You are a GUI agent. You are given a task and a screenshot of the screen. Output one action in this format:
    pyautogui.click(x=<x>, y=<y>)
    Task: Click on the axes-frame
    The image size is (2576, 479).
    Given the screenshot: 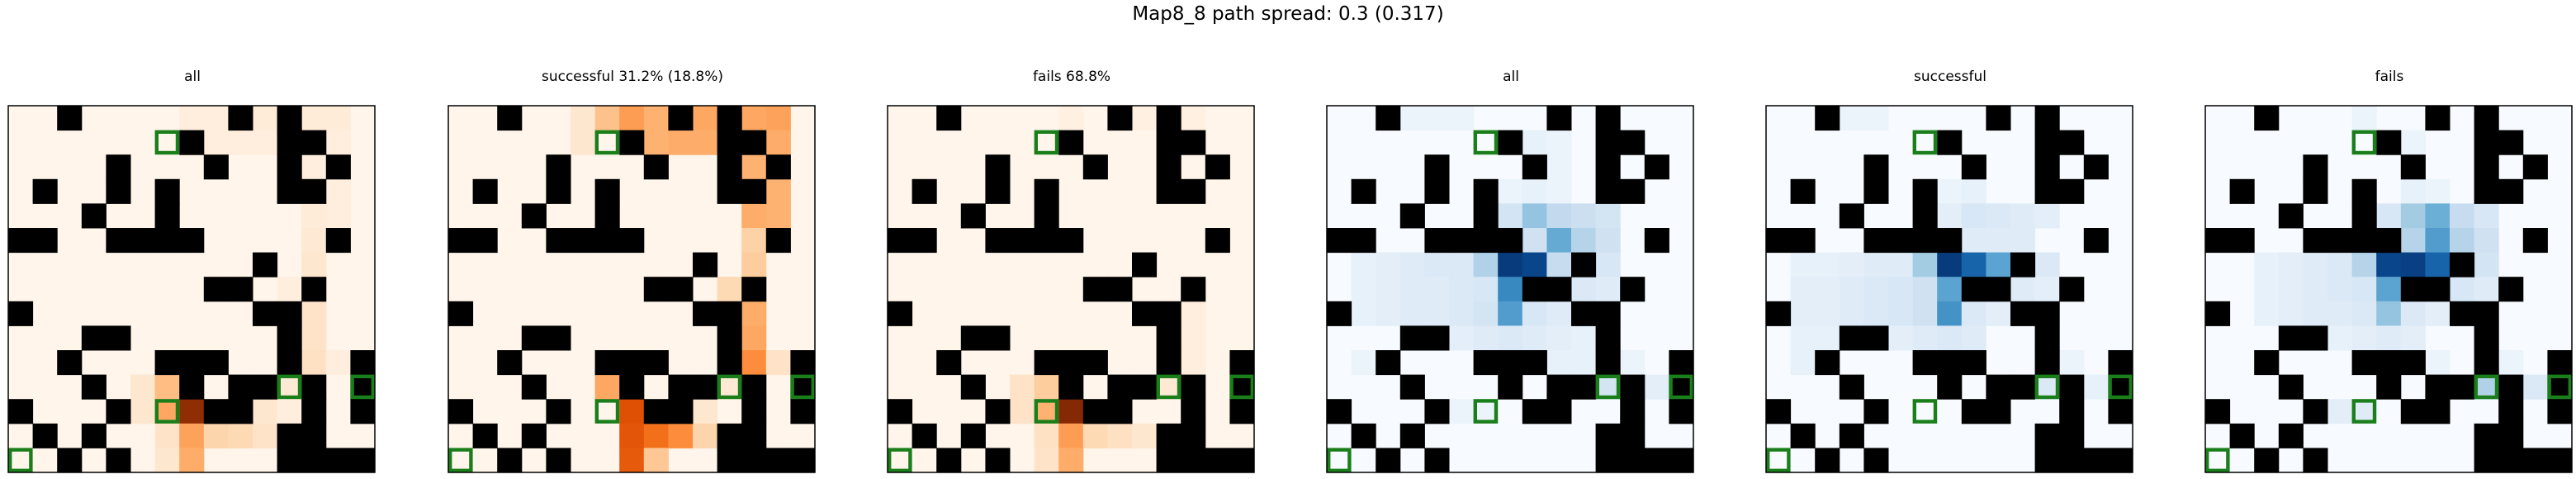 What is the action you would take?
    pyautogui.click(x=2388, y=289)
    